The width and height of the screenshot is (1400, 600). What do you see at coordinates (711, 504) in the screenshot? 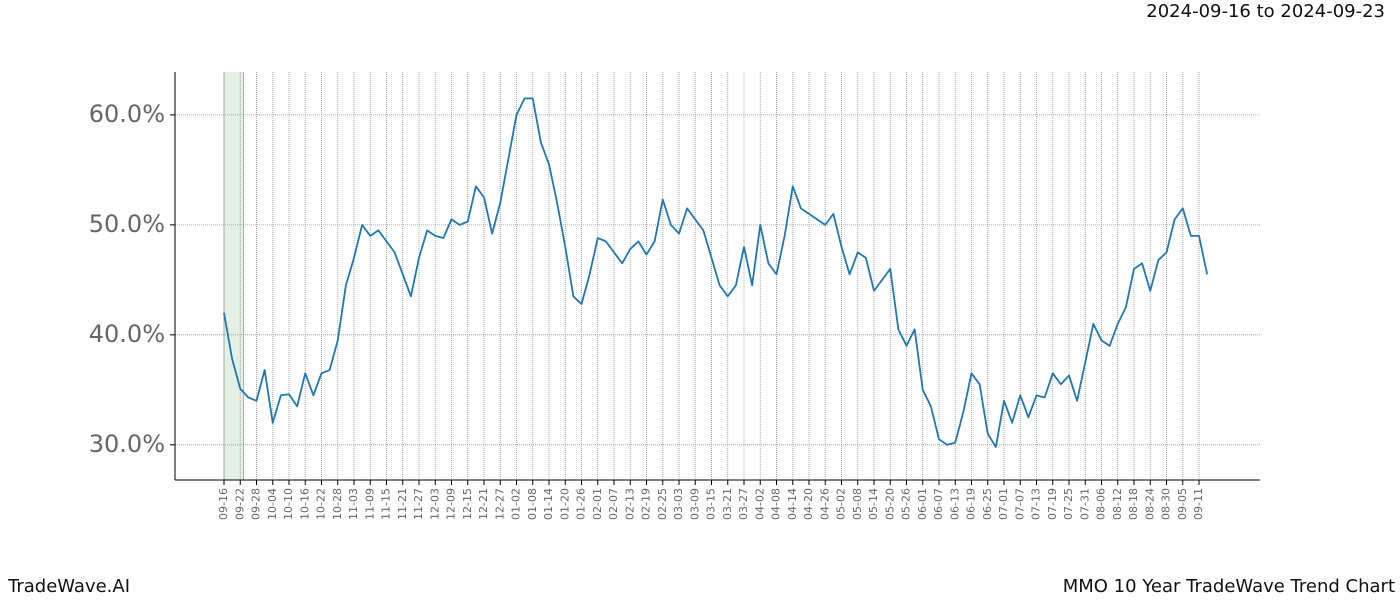
I see `x-tick-label: 03-15` at bounding box center [711, 504].